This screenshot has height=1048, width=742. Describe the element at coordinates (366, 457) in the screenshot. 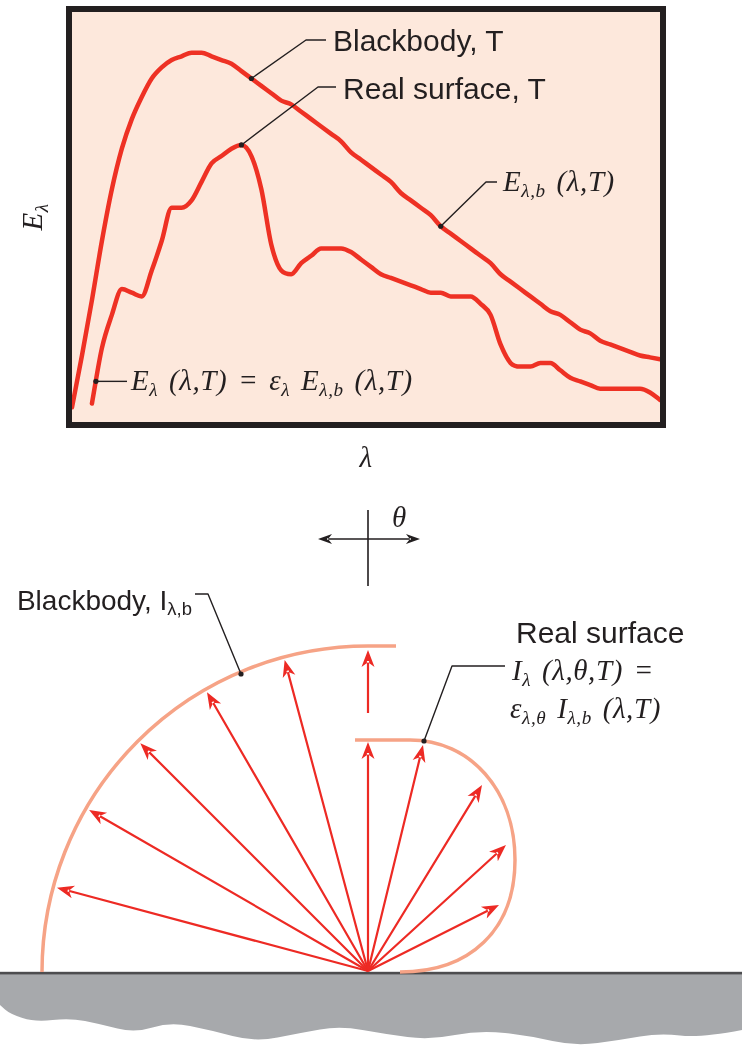

I see `x-axis-title: λ` at that location.